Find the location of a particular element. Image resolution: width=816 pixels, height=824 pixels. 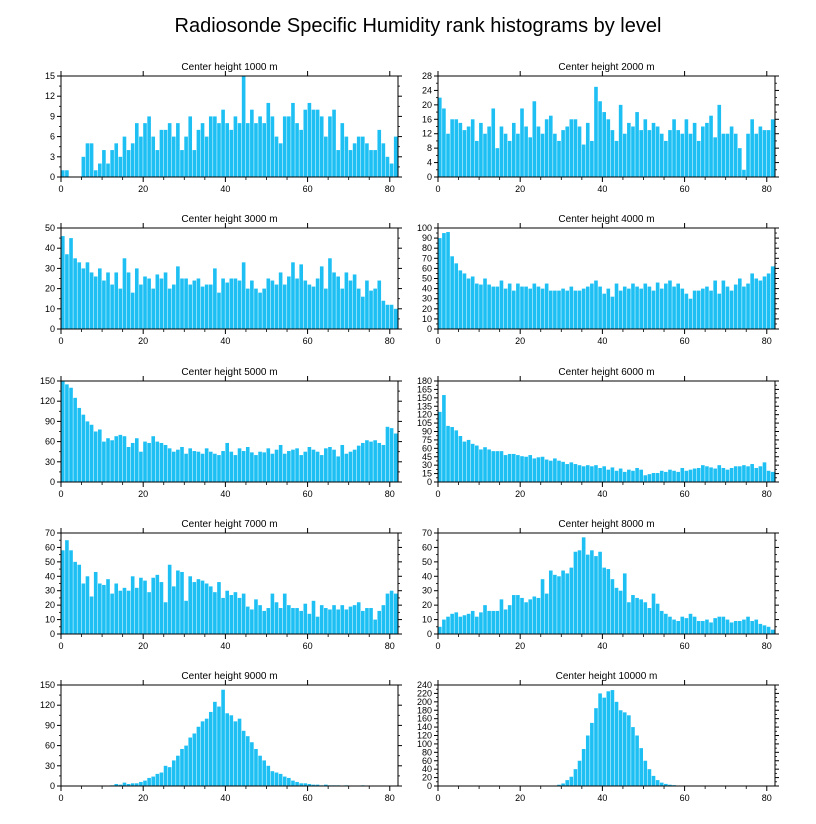

x-tick-label: 0 is located at coordinates (437, 646).